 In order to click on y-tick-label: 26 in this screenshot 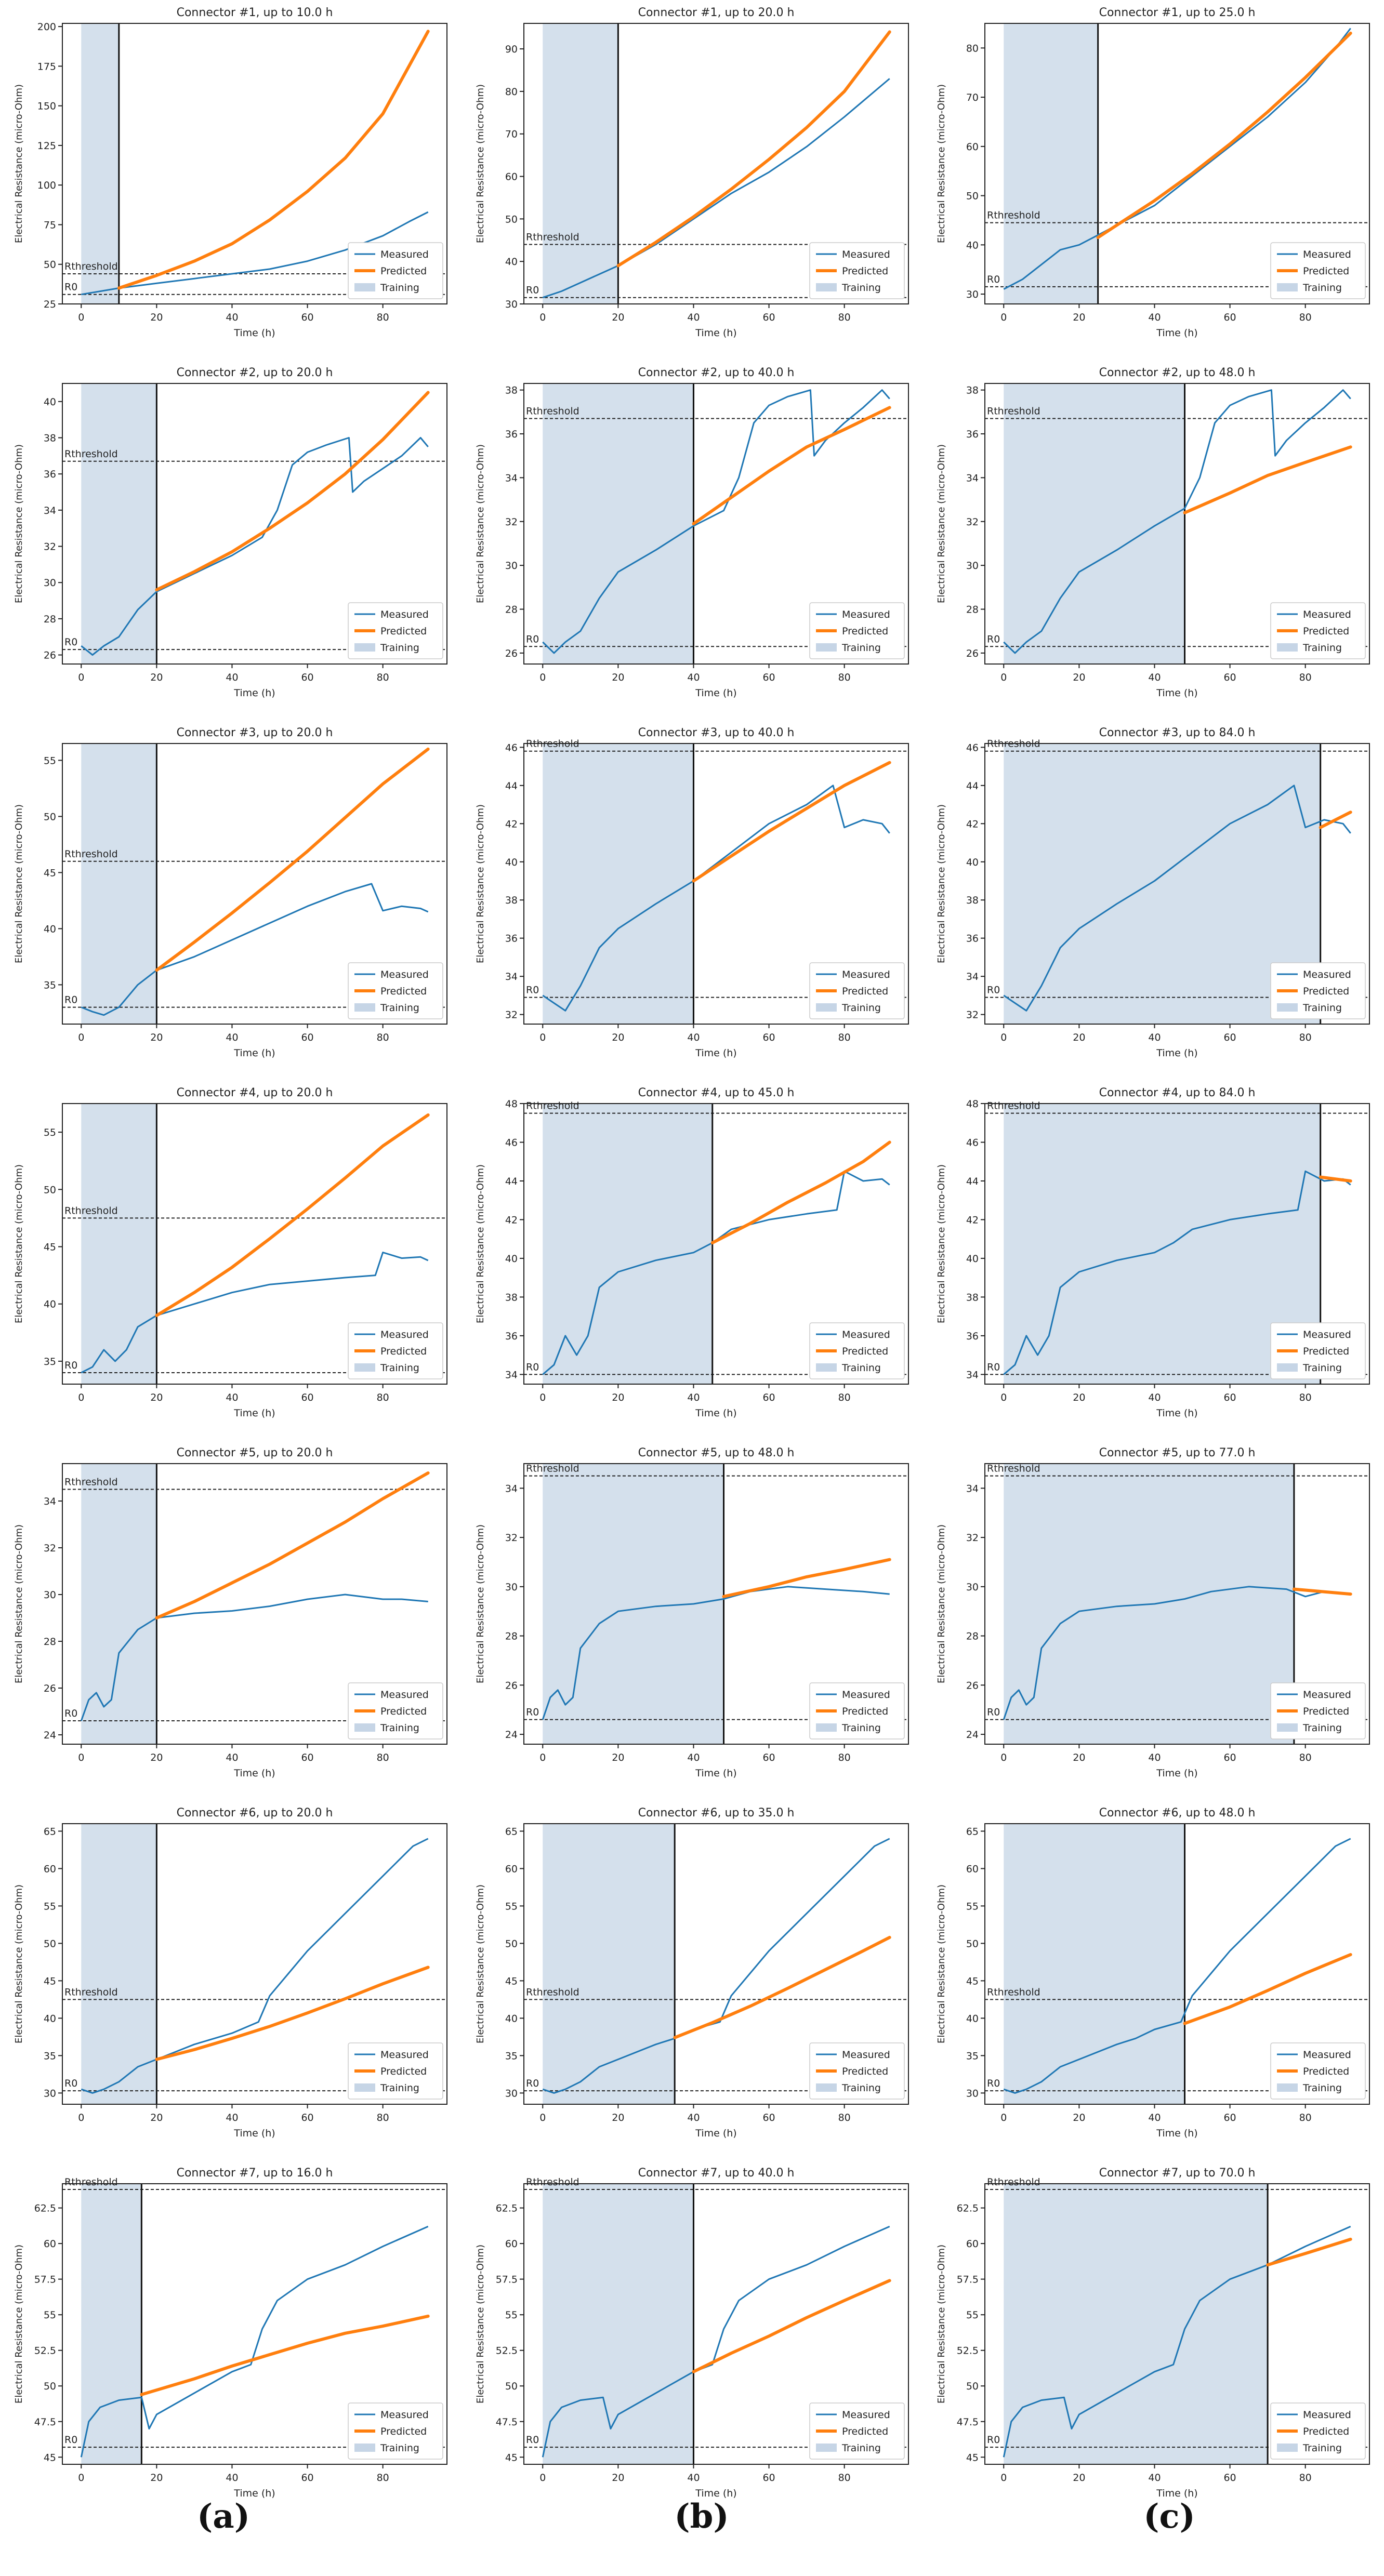, I will do `click(50, 656)`.